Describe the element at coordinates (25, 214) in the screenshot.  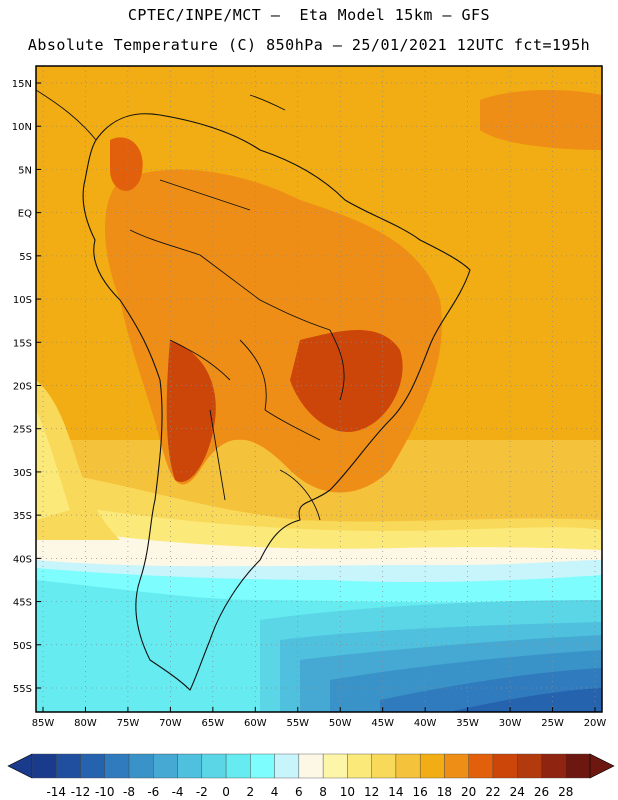
I see `lat-label: EQ` at that location.